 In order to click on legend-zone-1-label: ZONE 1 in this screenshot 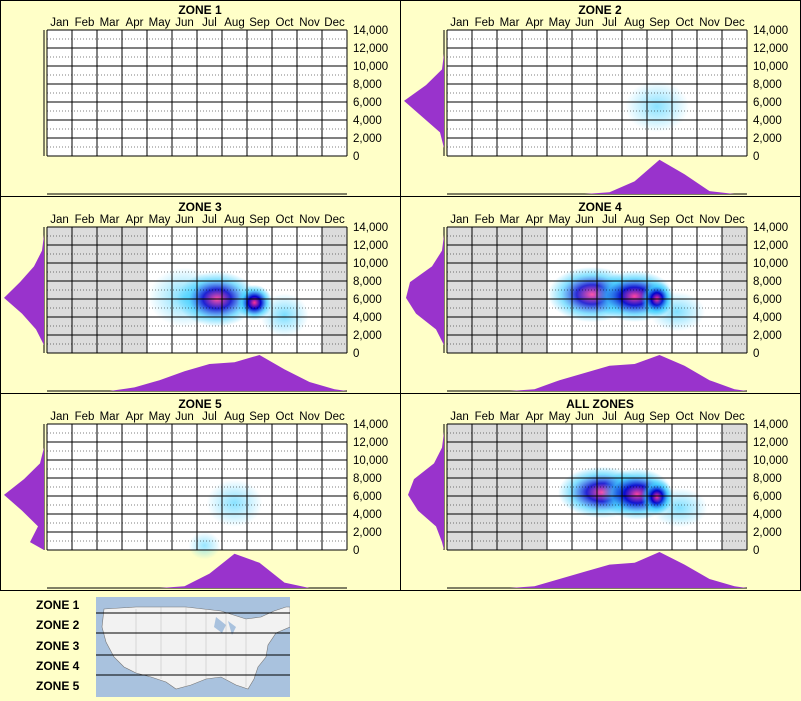, I will do `click(58, 605)`.